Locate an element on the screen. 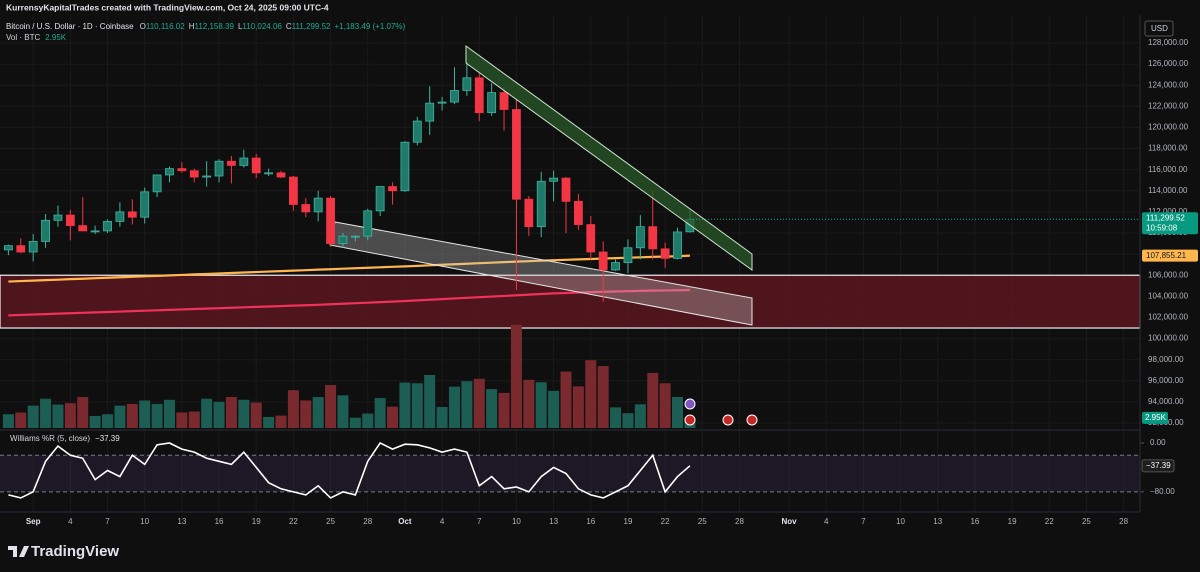 The width and height of the screenshot is (1200, 572). brand-name: TradingView is located at coordinates (75, 551).